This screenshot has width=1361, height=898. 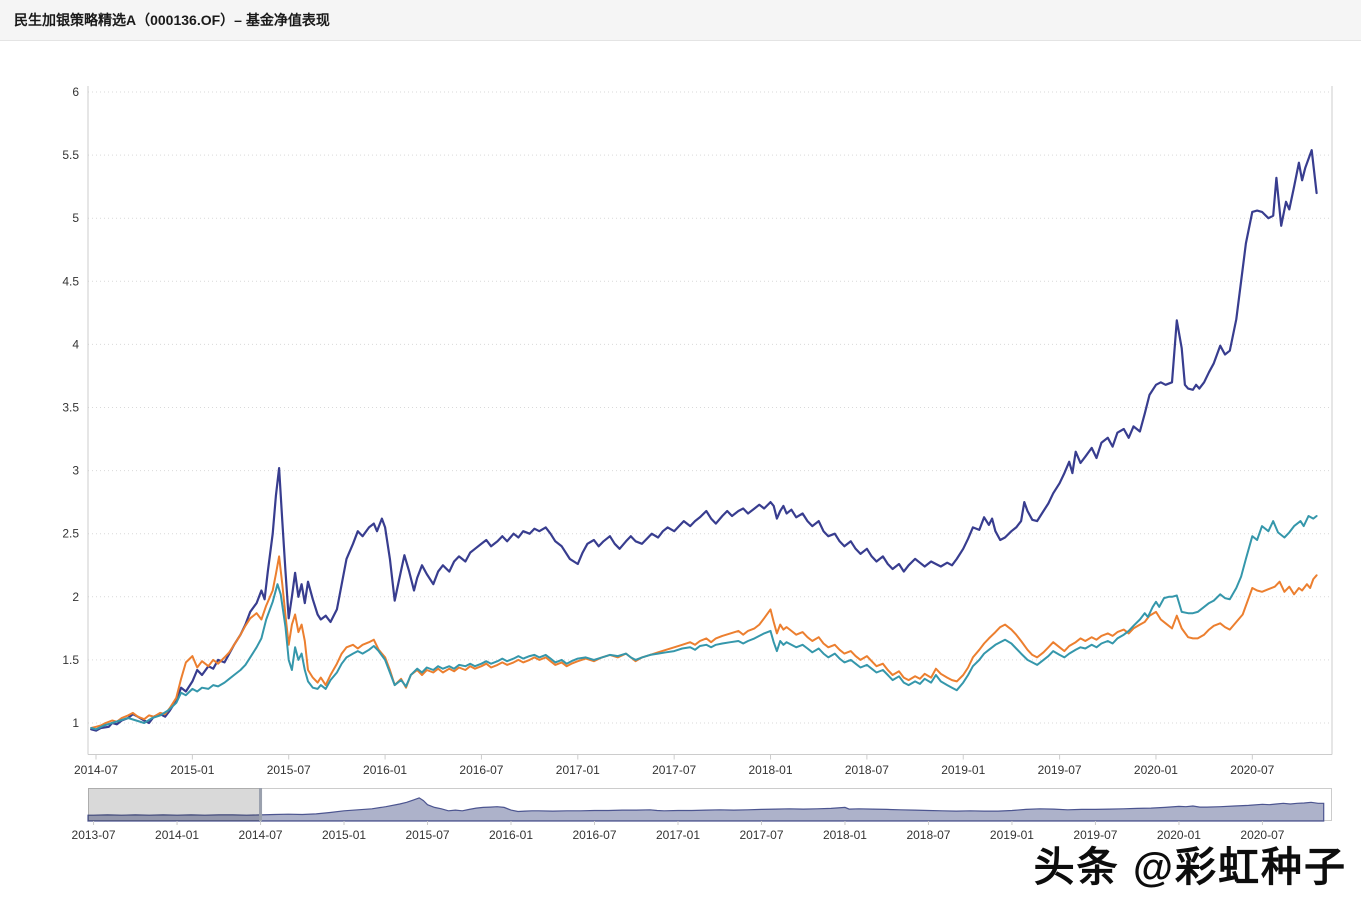 What do you see at coordinates (94, 835) in the screenshot?
I see `slider-axis-label: 2013-07` at bounding box center [94, 835].